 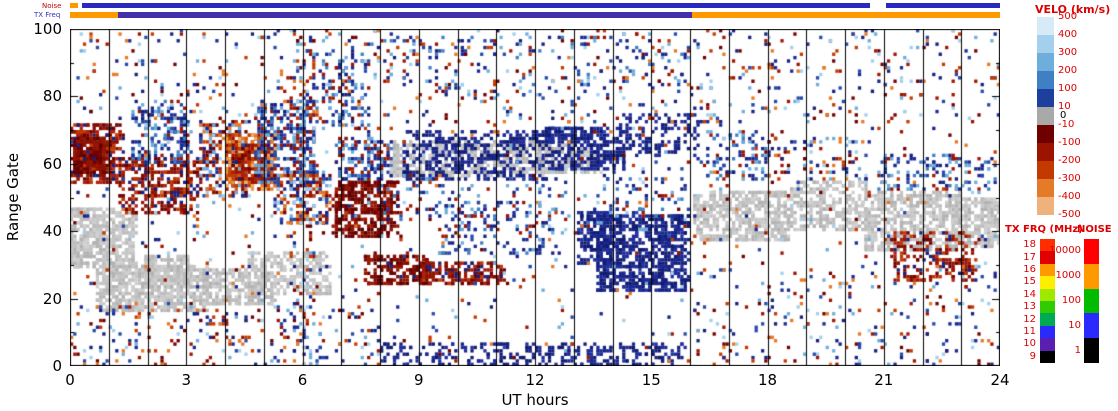 What do you see at coordinates (1032, 356) in the screenshot?
I see `txfrq-colorbar-label: 9` at bounding box center [1032, 356].